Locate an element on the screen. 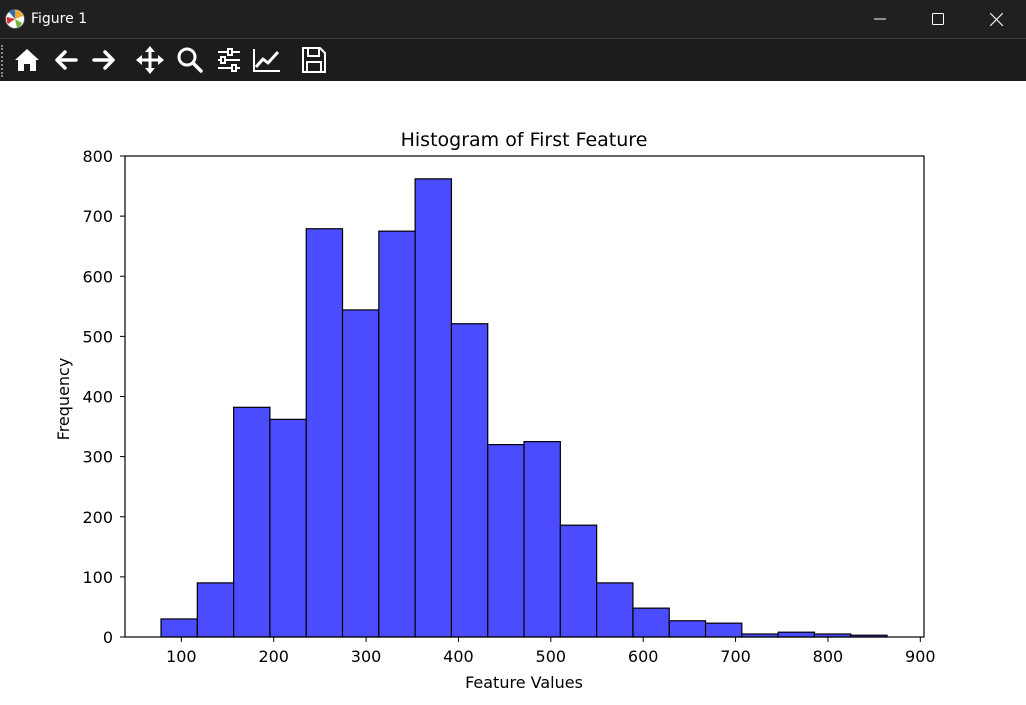  floppy-disk-icon is located at coordinates (314, 60).